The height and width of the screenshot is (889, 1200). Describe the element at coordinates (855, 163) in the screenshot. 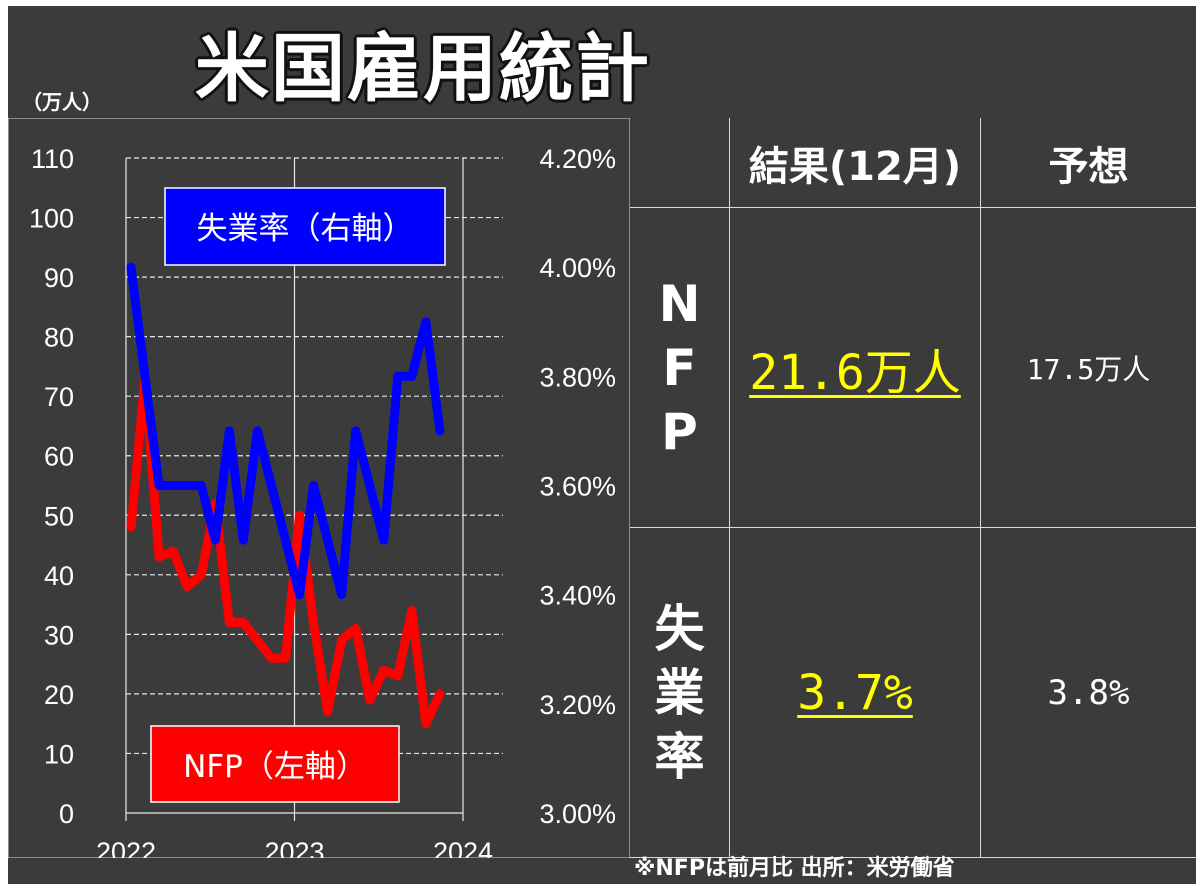

I see `header-result: 結果(12月)` at that location.